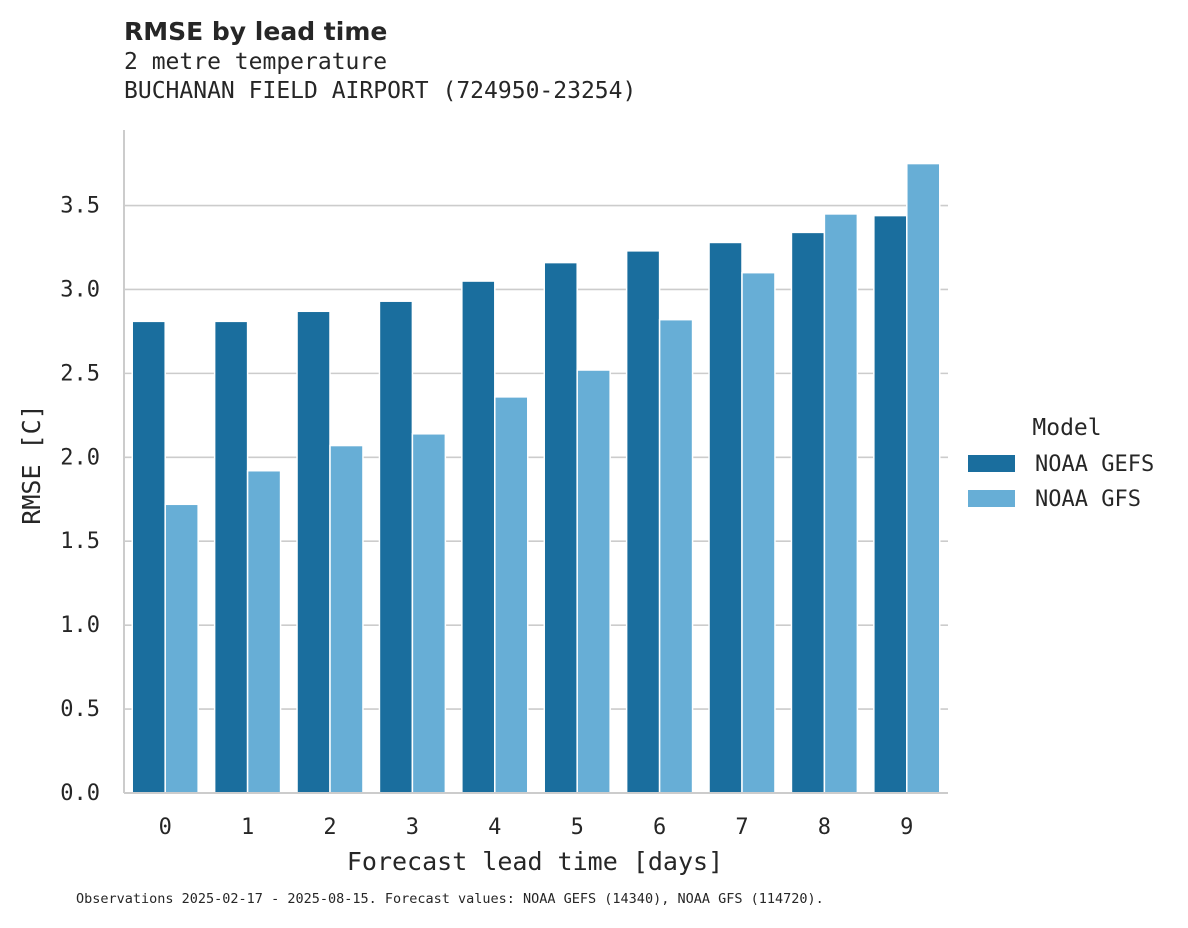 This screenshot has height=928, width=1188. What do you see at coordinates (329, 827) in the screenshot?
I see `x-tick-label: 2` at bounding box center [329, 827].